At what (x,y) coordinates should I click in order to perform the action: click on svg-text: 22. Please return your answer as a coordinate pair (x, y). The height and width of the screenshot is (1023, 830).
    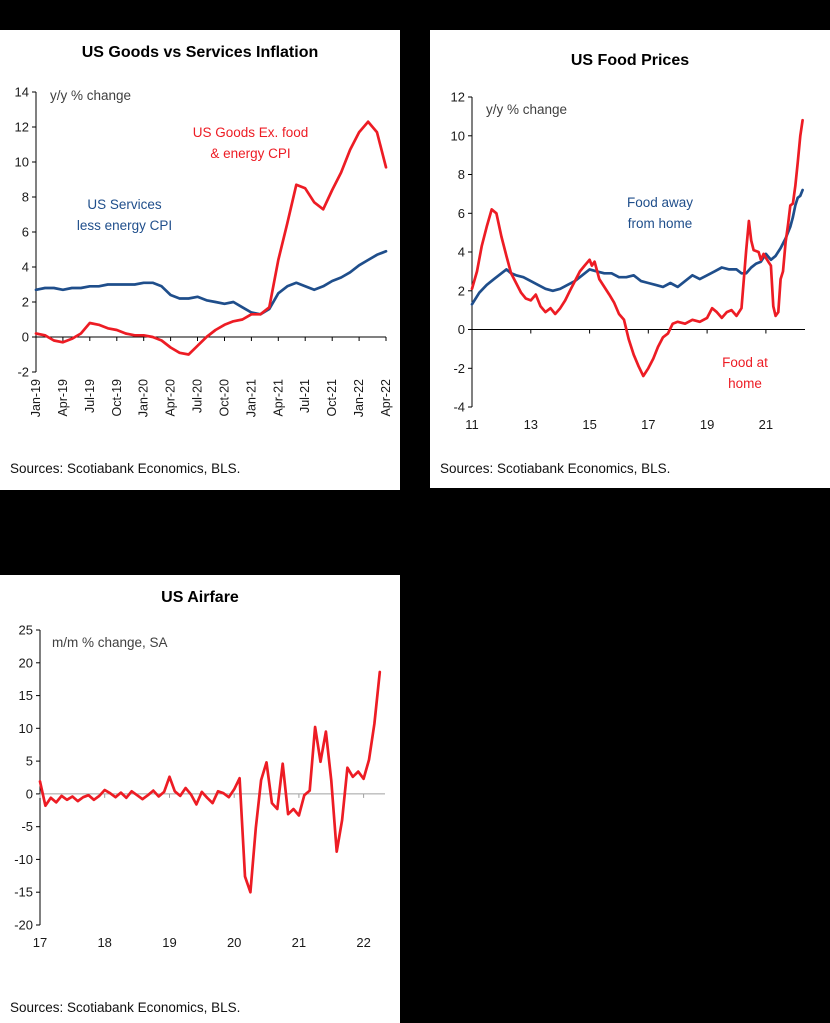
    Looking at the image, I should click on (363, 942).